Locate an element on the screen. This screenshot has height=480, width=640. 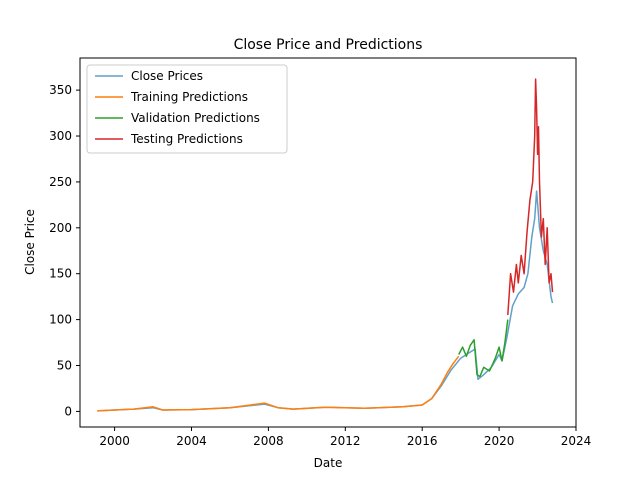
x-tick-label: 2000 is located at coordinates (114, 441).